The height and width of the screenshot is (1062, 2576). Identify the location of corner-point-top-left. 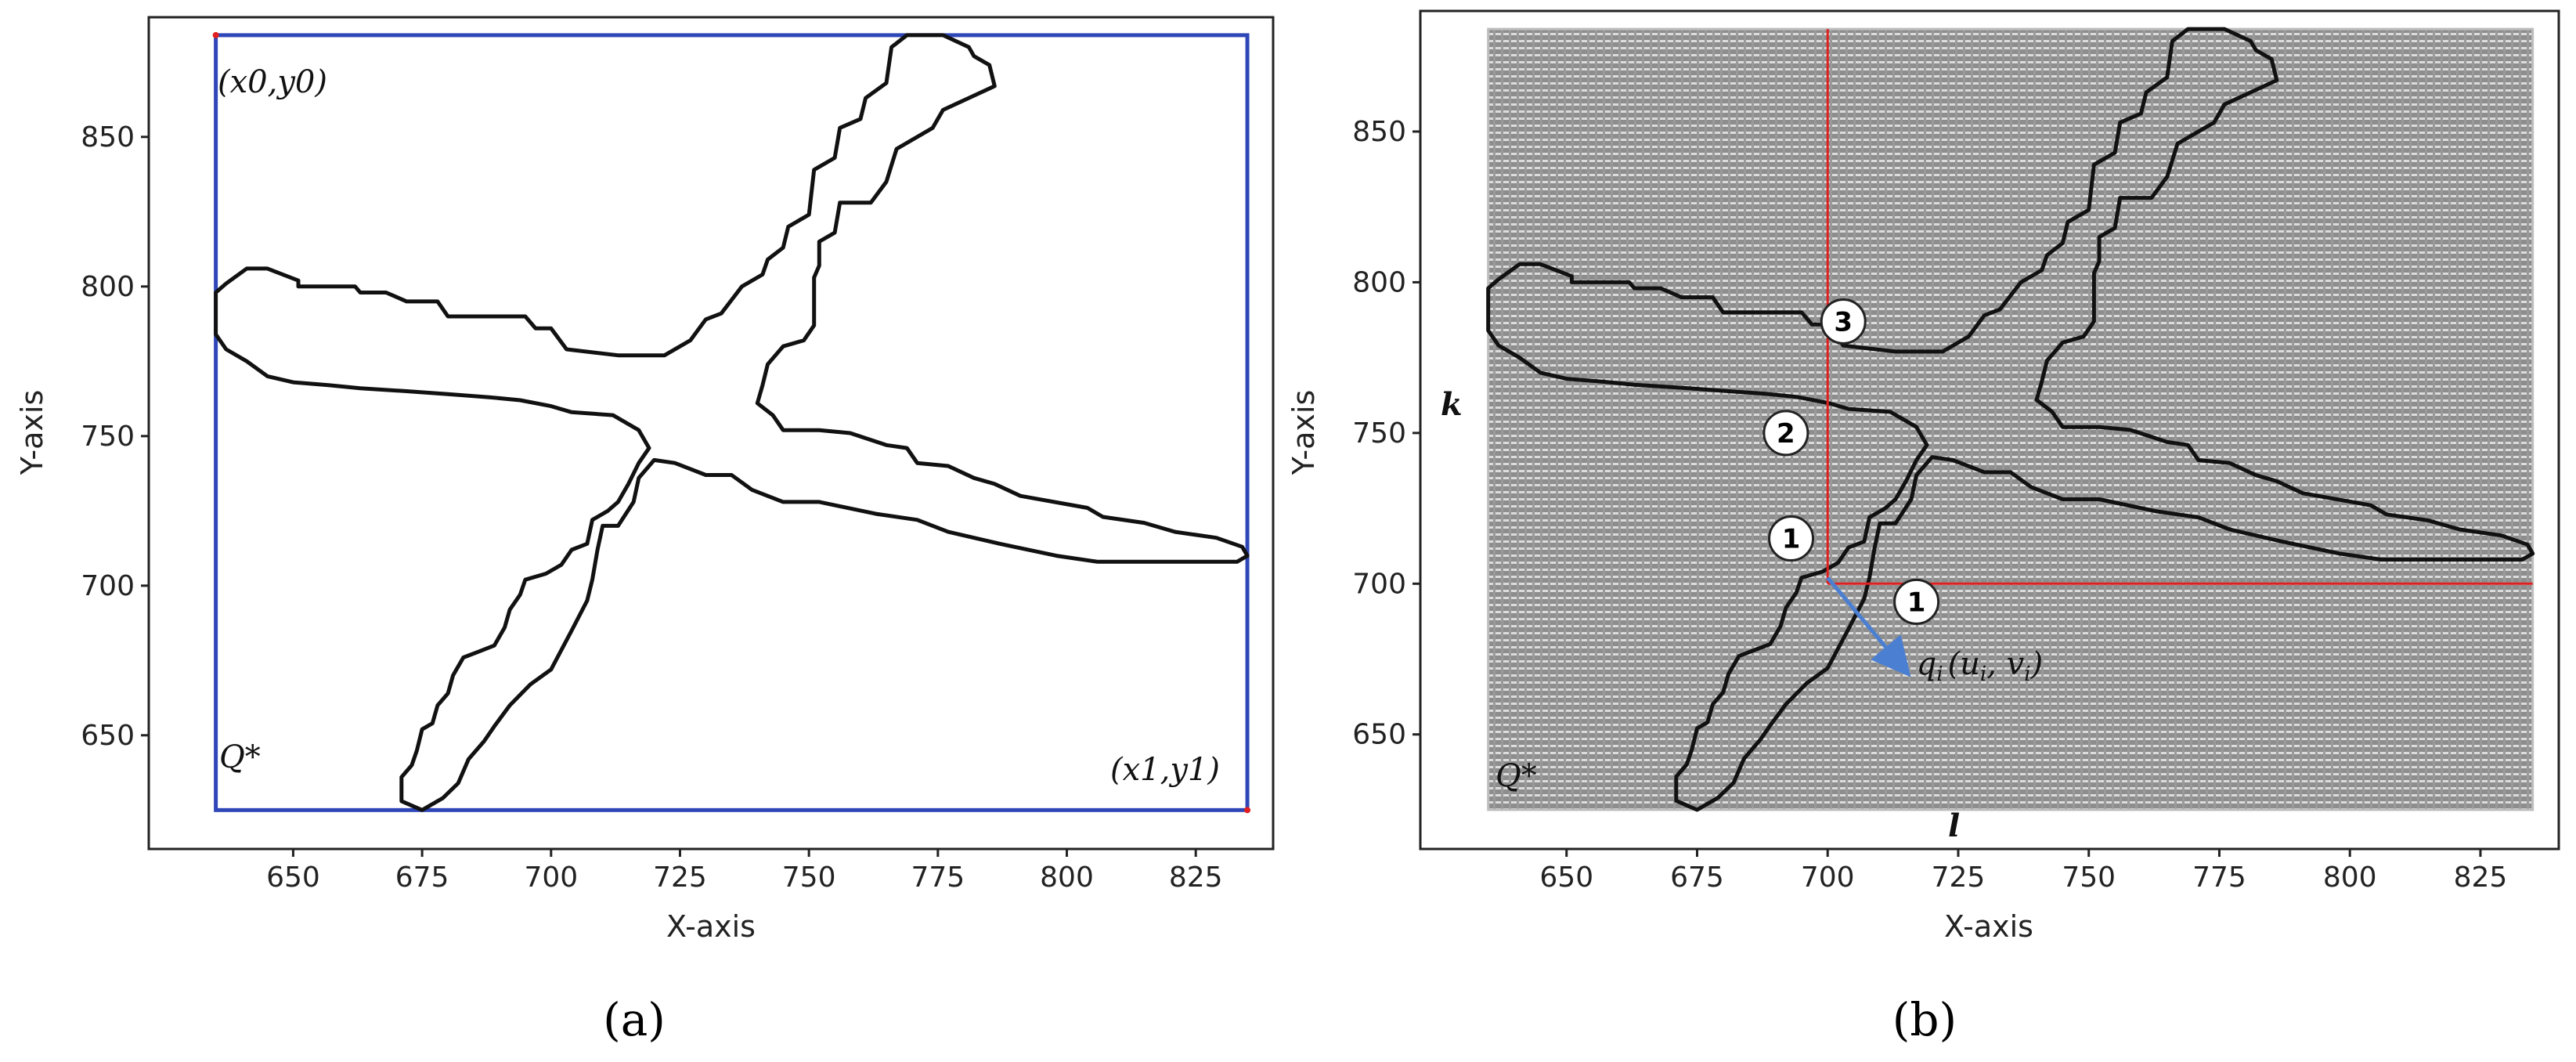
(215, 34).